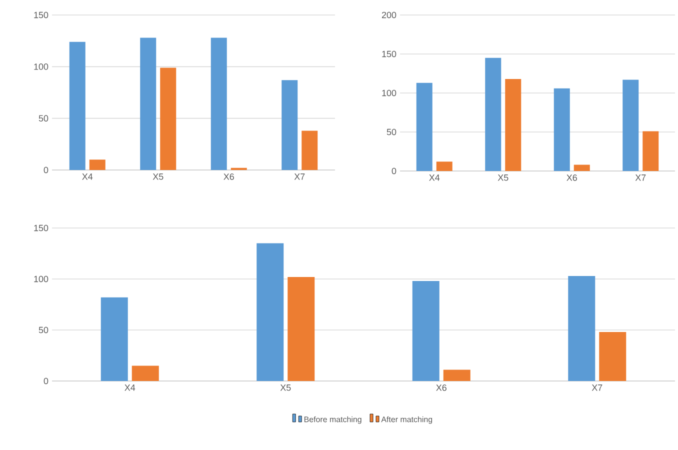  What do you see at coordinates (389, 15) in the screenshot?
I see `y-tick-label: 200` at bounding box center [389, 15].